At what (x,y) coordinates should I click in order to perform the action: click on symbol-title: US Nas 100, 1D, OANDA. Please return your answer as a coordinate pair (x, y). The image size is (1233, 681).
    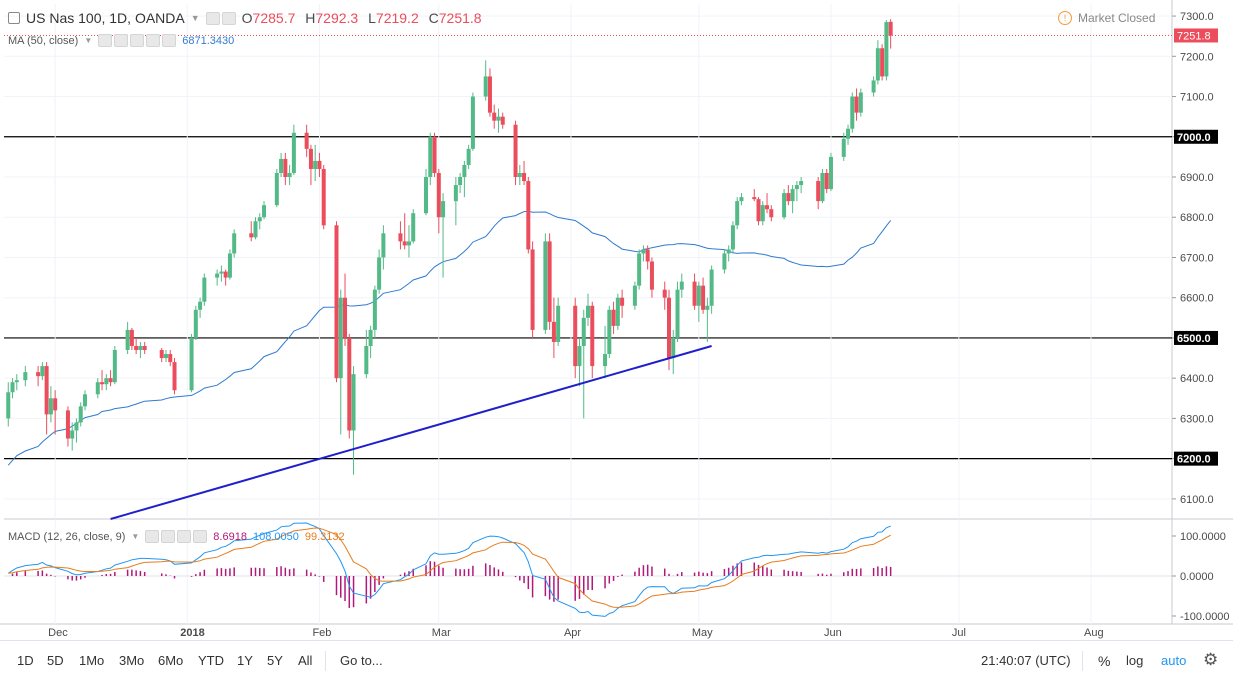
    Looking at the image, I should click on (105, 18).